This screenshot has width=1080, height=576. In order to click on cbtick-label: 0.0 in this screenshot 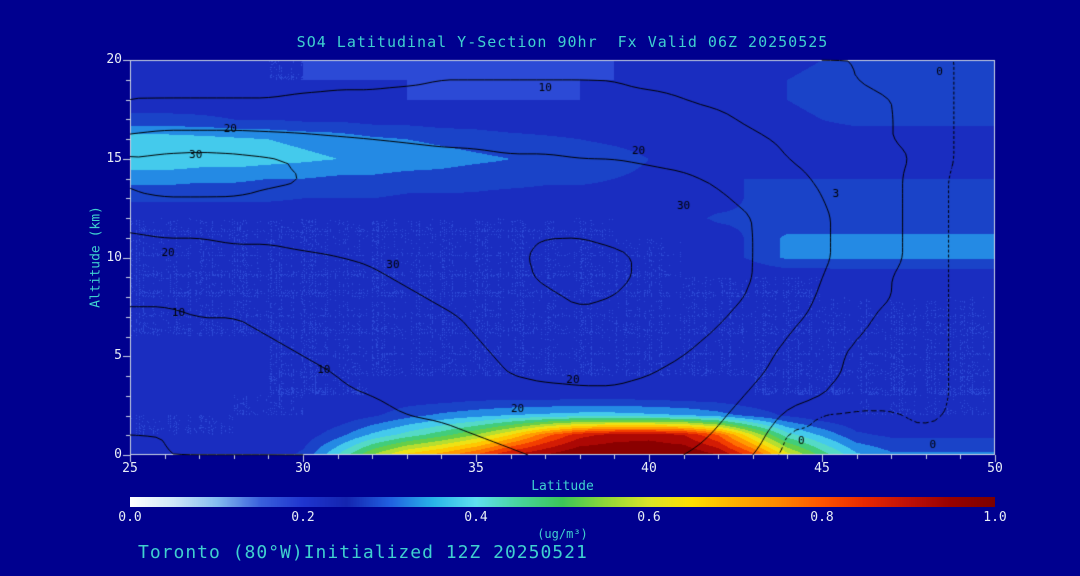, I will do `click(130, 517)`.